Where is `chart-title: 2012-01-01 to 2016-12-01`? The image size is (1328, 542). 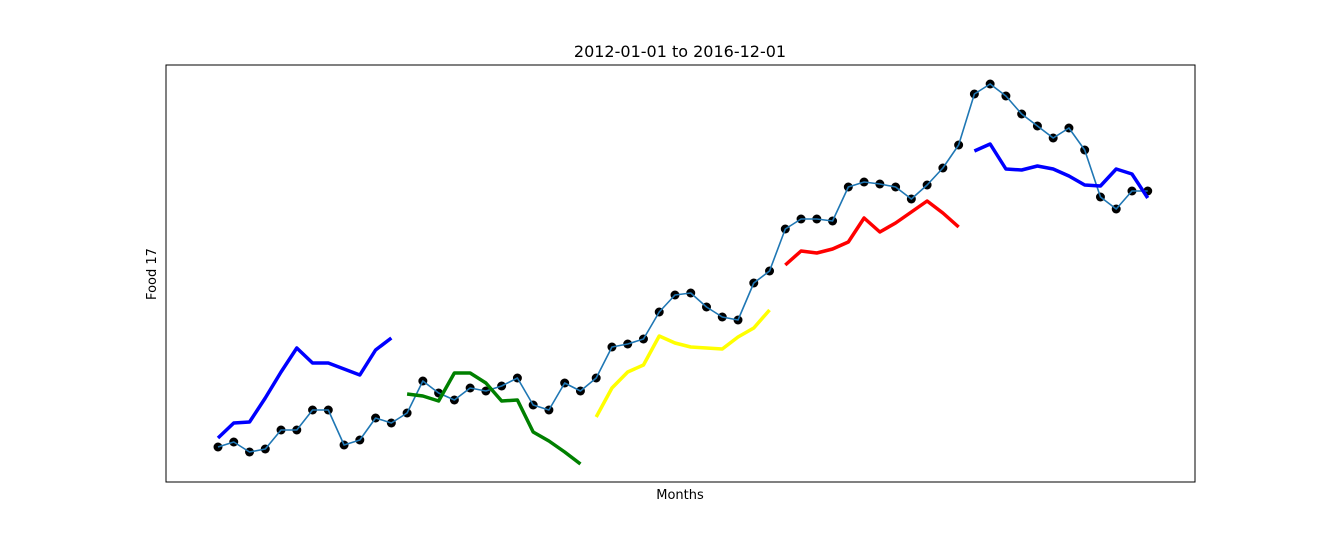 chart-title: 2012-01-01 to 2016-12-01 is located at coordinates (680, 51).